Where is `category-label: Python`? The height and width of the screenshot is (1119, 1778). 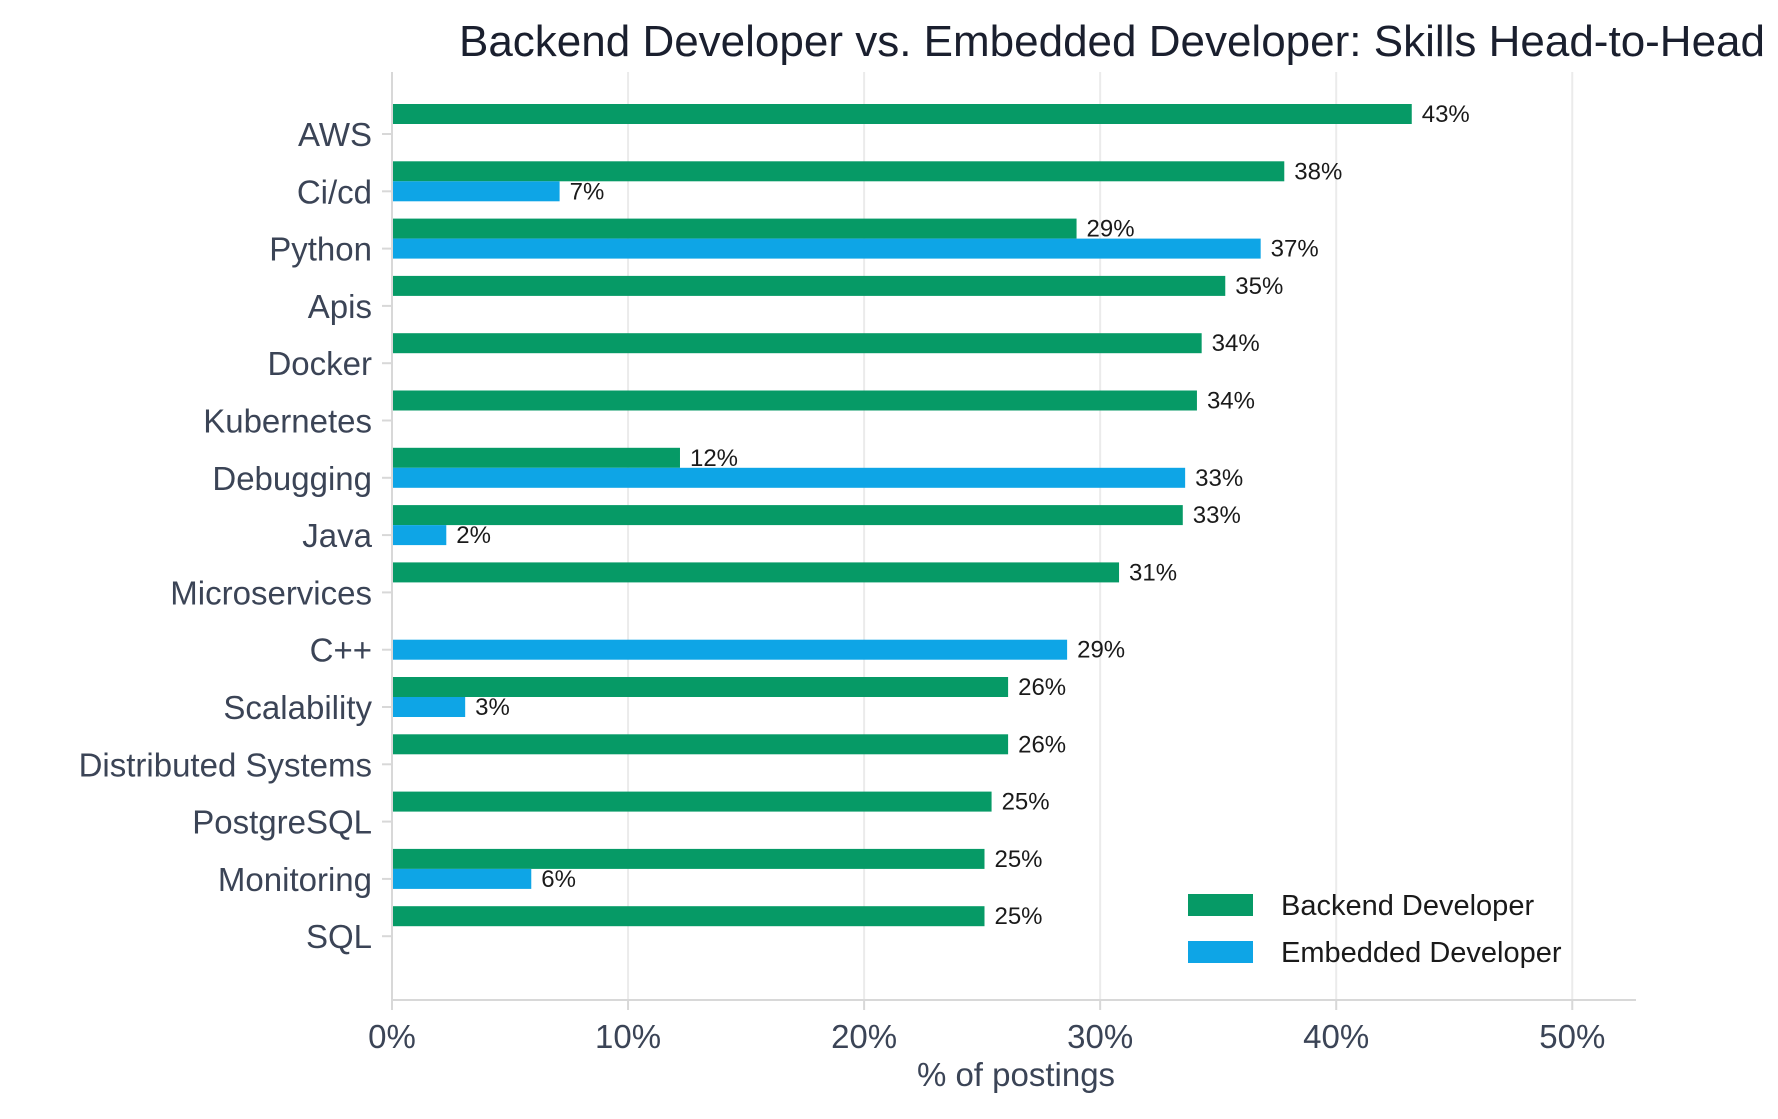
category-label: Python is located at coordinates (320, 249).